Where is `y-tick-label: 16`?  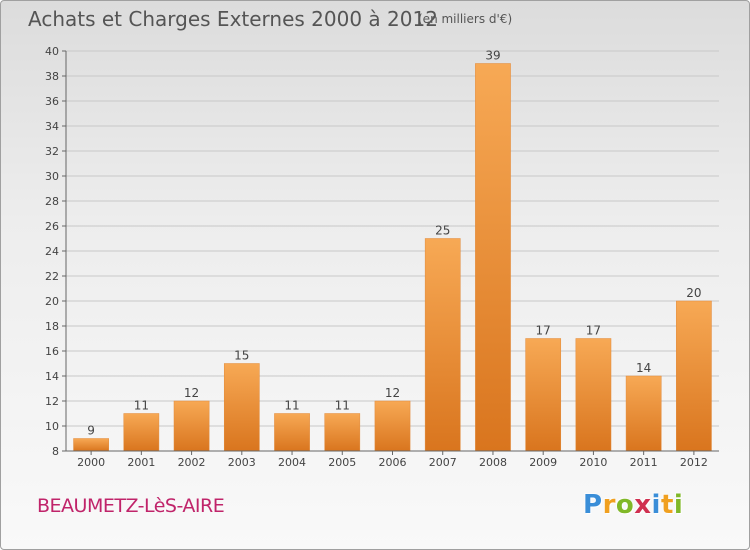 y-tick-label: 16 is located at coordinates (52, 351).